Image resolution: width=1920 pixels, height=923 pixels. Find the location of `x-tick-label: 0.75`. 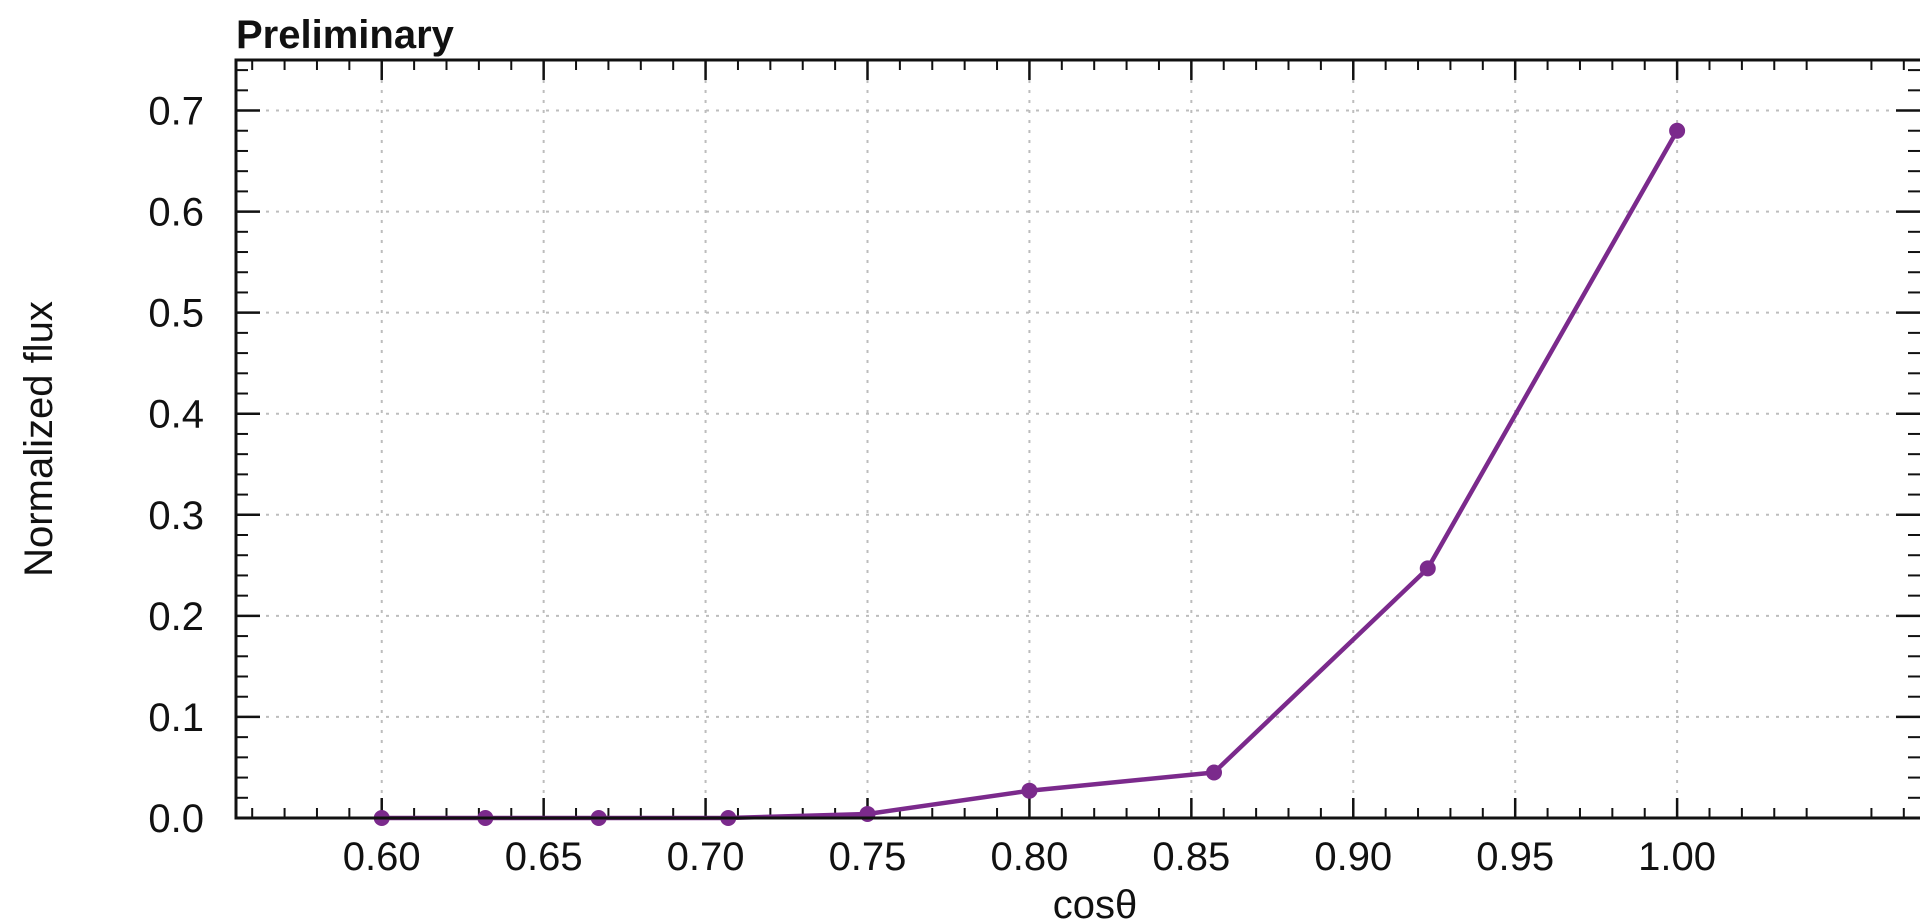

x-tick-label: 0.75 is located at coordinates (868, 857).